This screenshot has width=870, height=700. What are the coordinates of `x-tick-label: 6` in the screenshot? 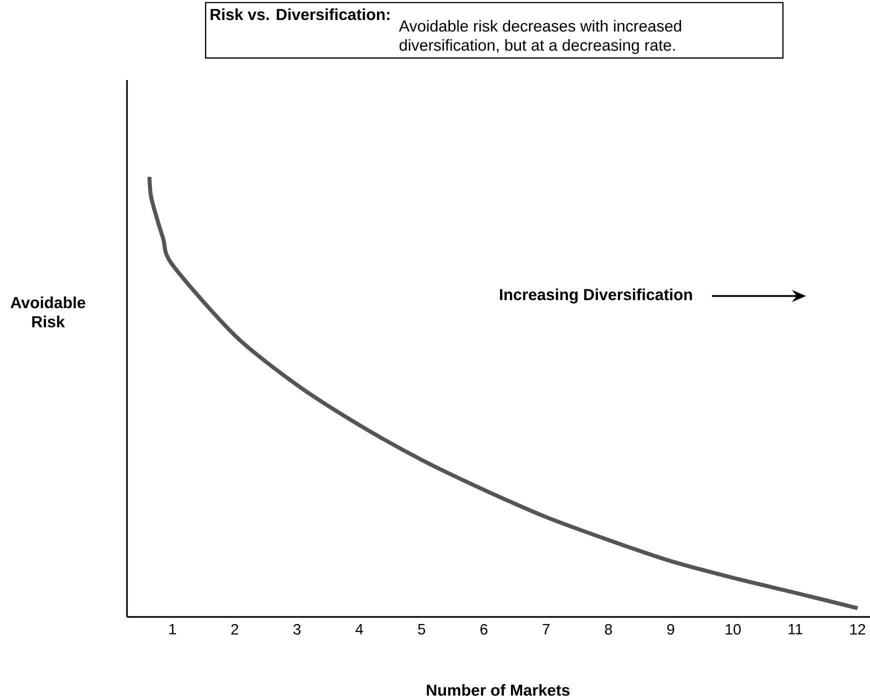 It's located at (484, 629).